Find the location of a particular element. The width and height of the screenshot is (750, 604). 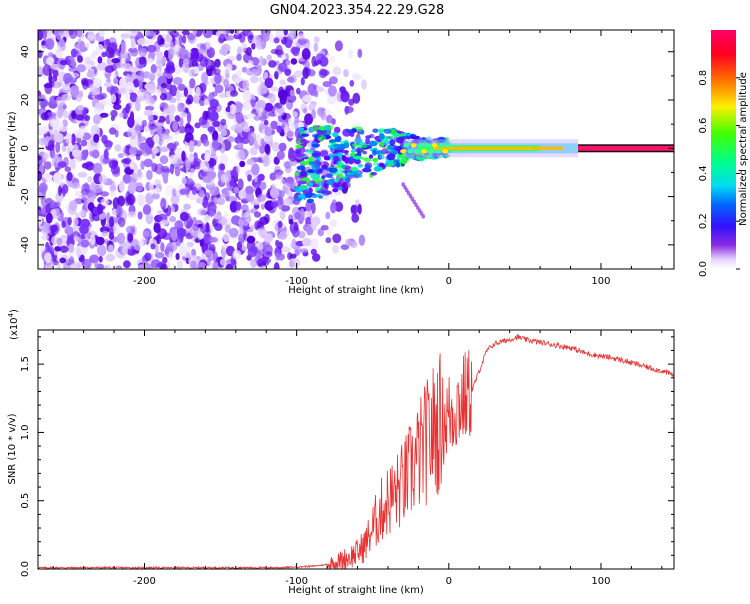

tone-core-right is located at coordinates (626, 148).